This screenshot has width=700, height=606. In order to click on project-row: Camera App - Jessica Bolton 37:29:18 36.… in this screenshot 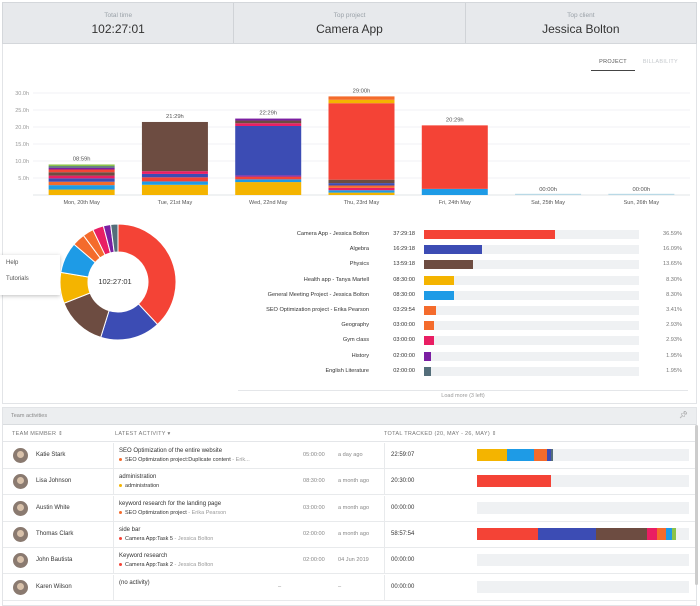, I will do `click(350, 235)`.